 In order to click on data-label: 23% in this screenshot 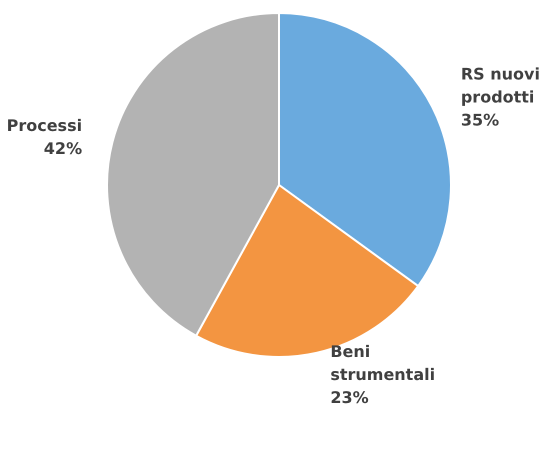, I will do `click(349, 397)`.